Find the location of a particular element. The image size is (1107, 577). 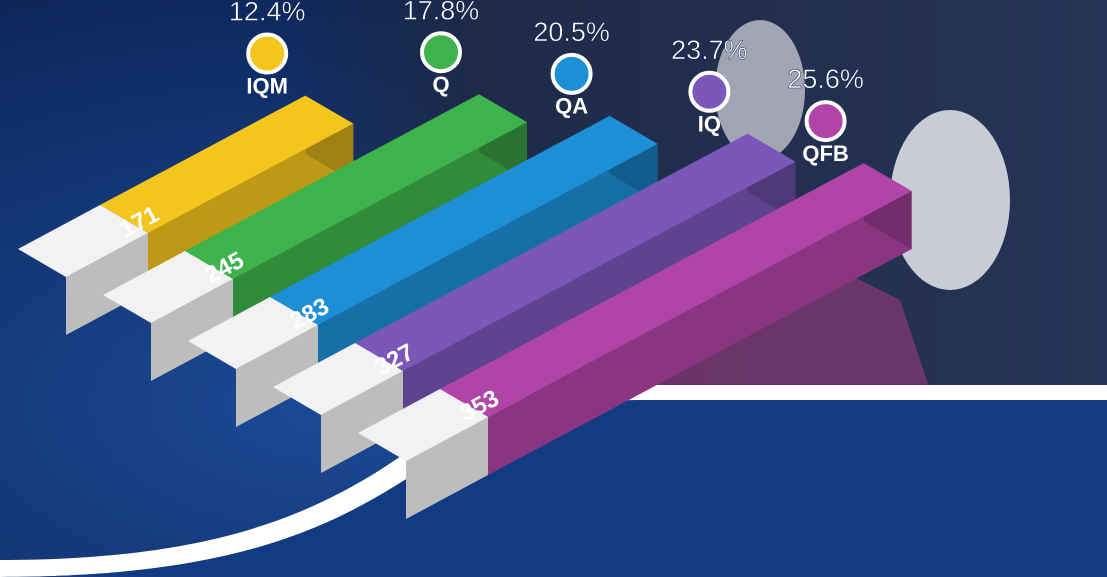

percent-label: 12.4% is located at coordinates (267, 13).